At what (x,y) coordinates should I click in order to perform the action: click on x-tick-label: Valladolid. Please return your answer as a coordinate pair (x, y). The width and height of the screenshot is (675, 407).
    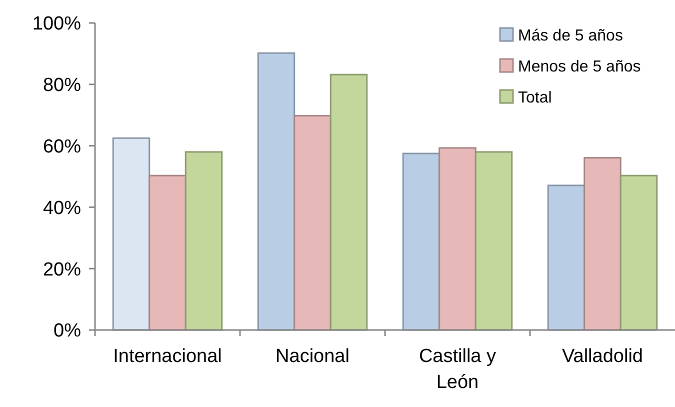
    Looking at the image, I should click on (602, 356).